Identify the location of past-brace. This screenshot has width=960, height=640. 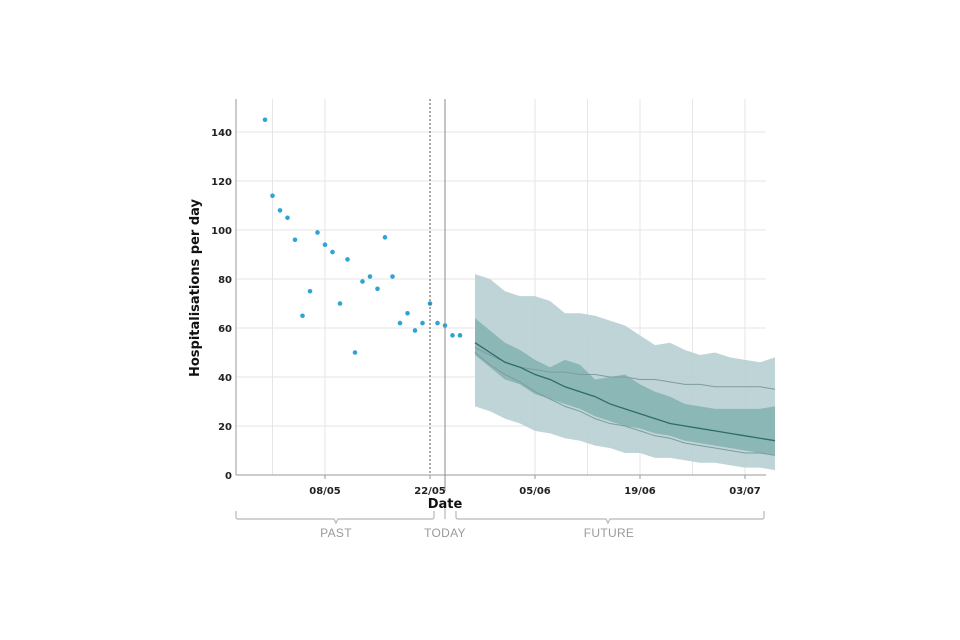
(335, 518).